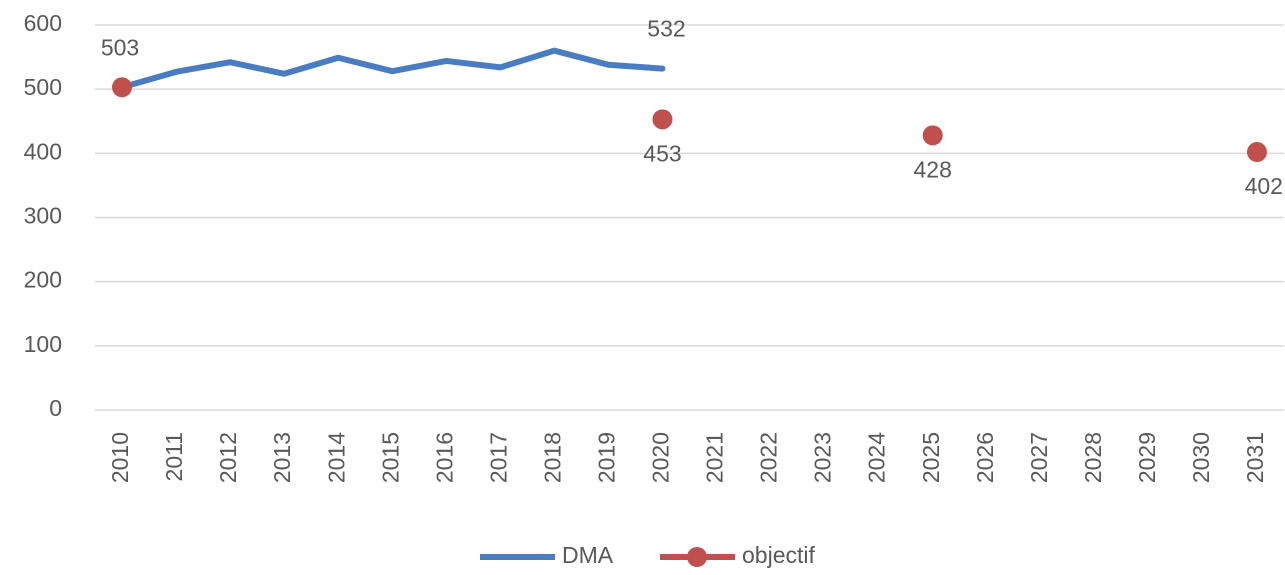 This screenshot has height=575, width=1285. What do you see at coordinates (336, 457) in the screenshot?
I see `x-tick-label: 2014` at bounding box center [336, 457].